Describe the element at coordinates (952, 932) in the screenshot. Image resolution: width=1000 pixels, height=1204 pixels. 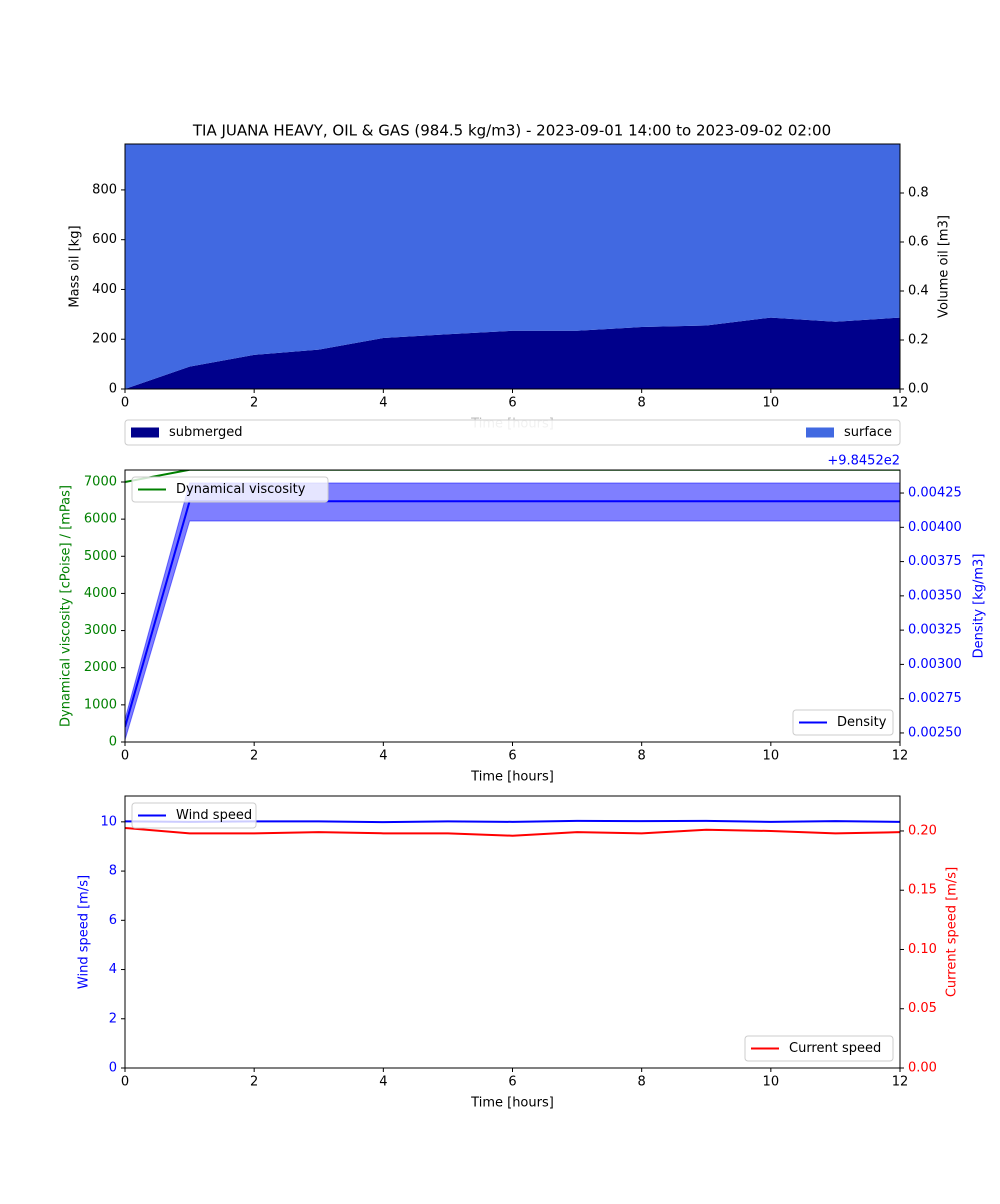
I see `y2-axis-label: Current speed [m/s]` at that location.